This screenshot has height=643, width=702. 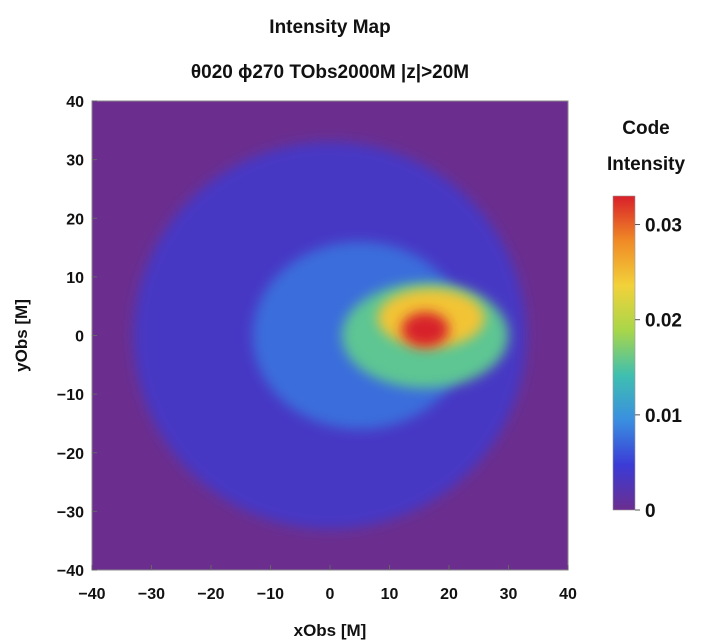 I want to click on colorbar, so click(x=624, y=353).